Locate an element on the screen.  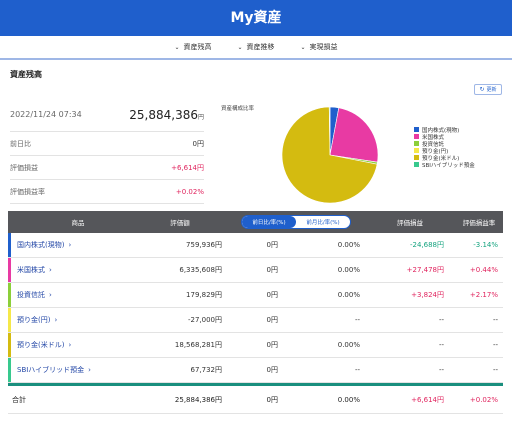
summary-total-row: 2022/11/24 07:34 25,884,386円 is located at coordinates (107, 115).